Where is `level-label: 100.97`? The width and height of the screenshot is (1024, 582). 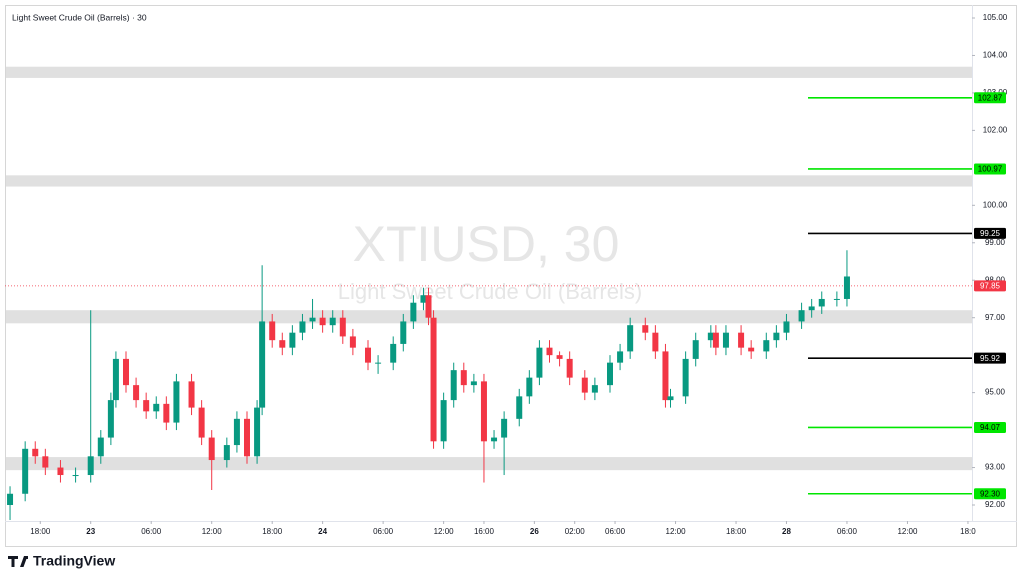 level-label: 100.97 is located at coordinates (990, 169).